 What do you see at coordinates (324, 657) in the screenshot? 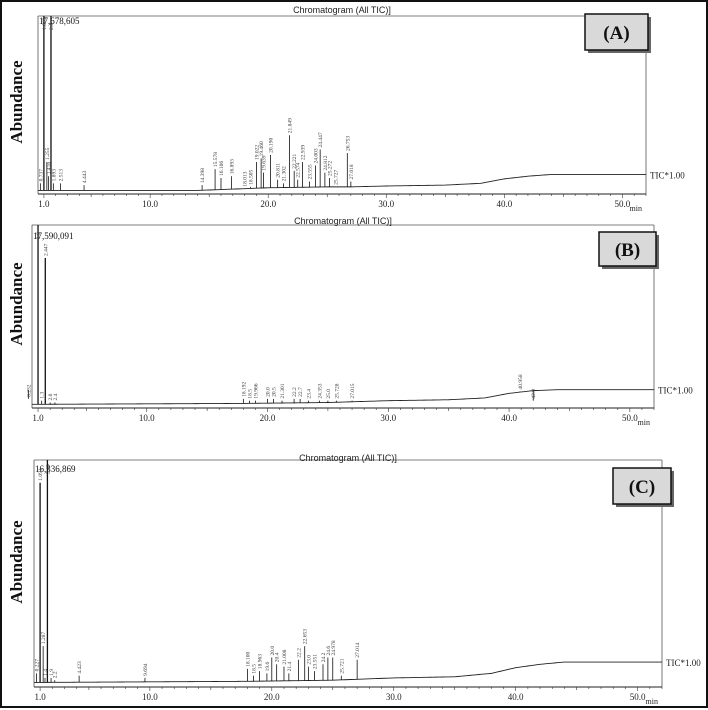
I see `peak-label: 24.2` at bounding box center [324, 657].